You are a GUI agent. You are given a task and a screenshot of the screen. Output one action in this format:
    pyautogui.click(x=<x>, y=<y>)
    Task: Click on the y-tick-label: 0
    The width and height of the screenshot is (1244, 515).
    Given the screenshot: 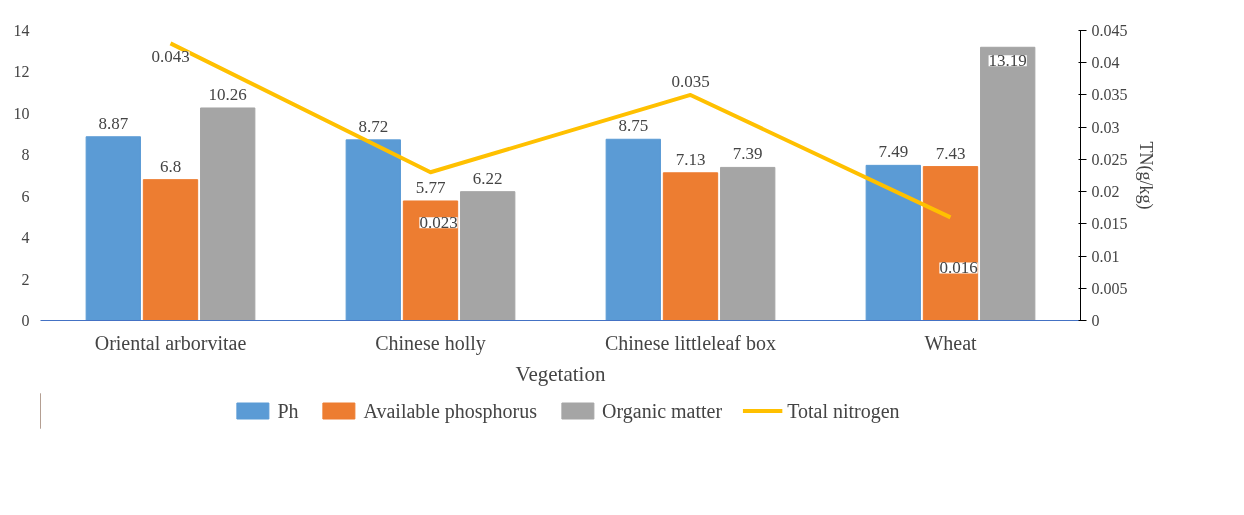 What is the action you would take?
    pyautogui.click(x=25, y=320)
    